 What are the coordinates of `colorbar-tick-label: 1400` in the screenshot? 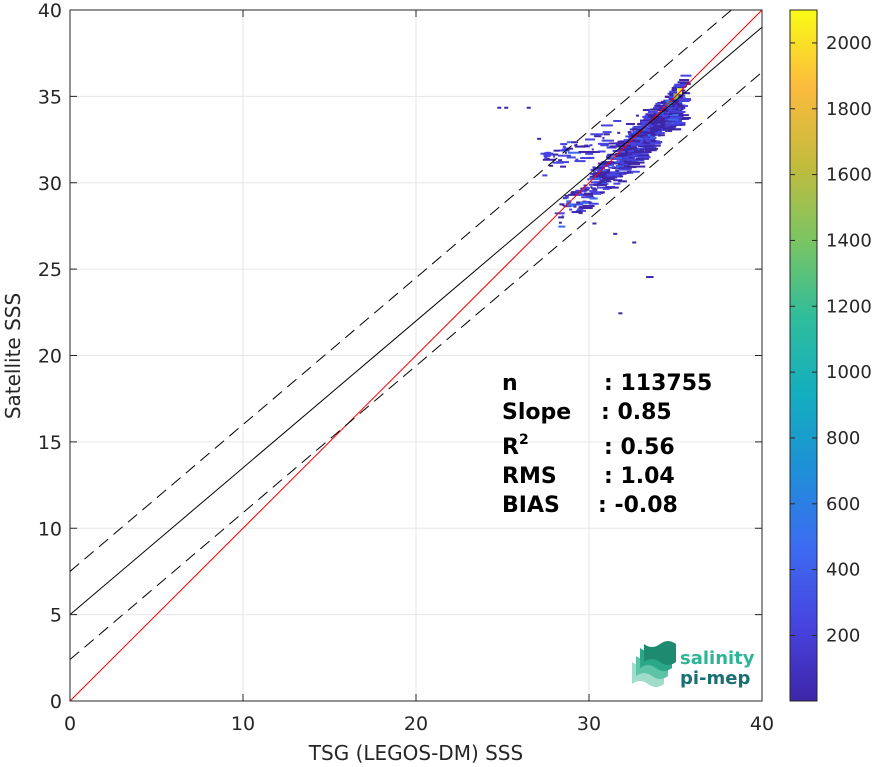 It's located at (849, 240).